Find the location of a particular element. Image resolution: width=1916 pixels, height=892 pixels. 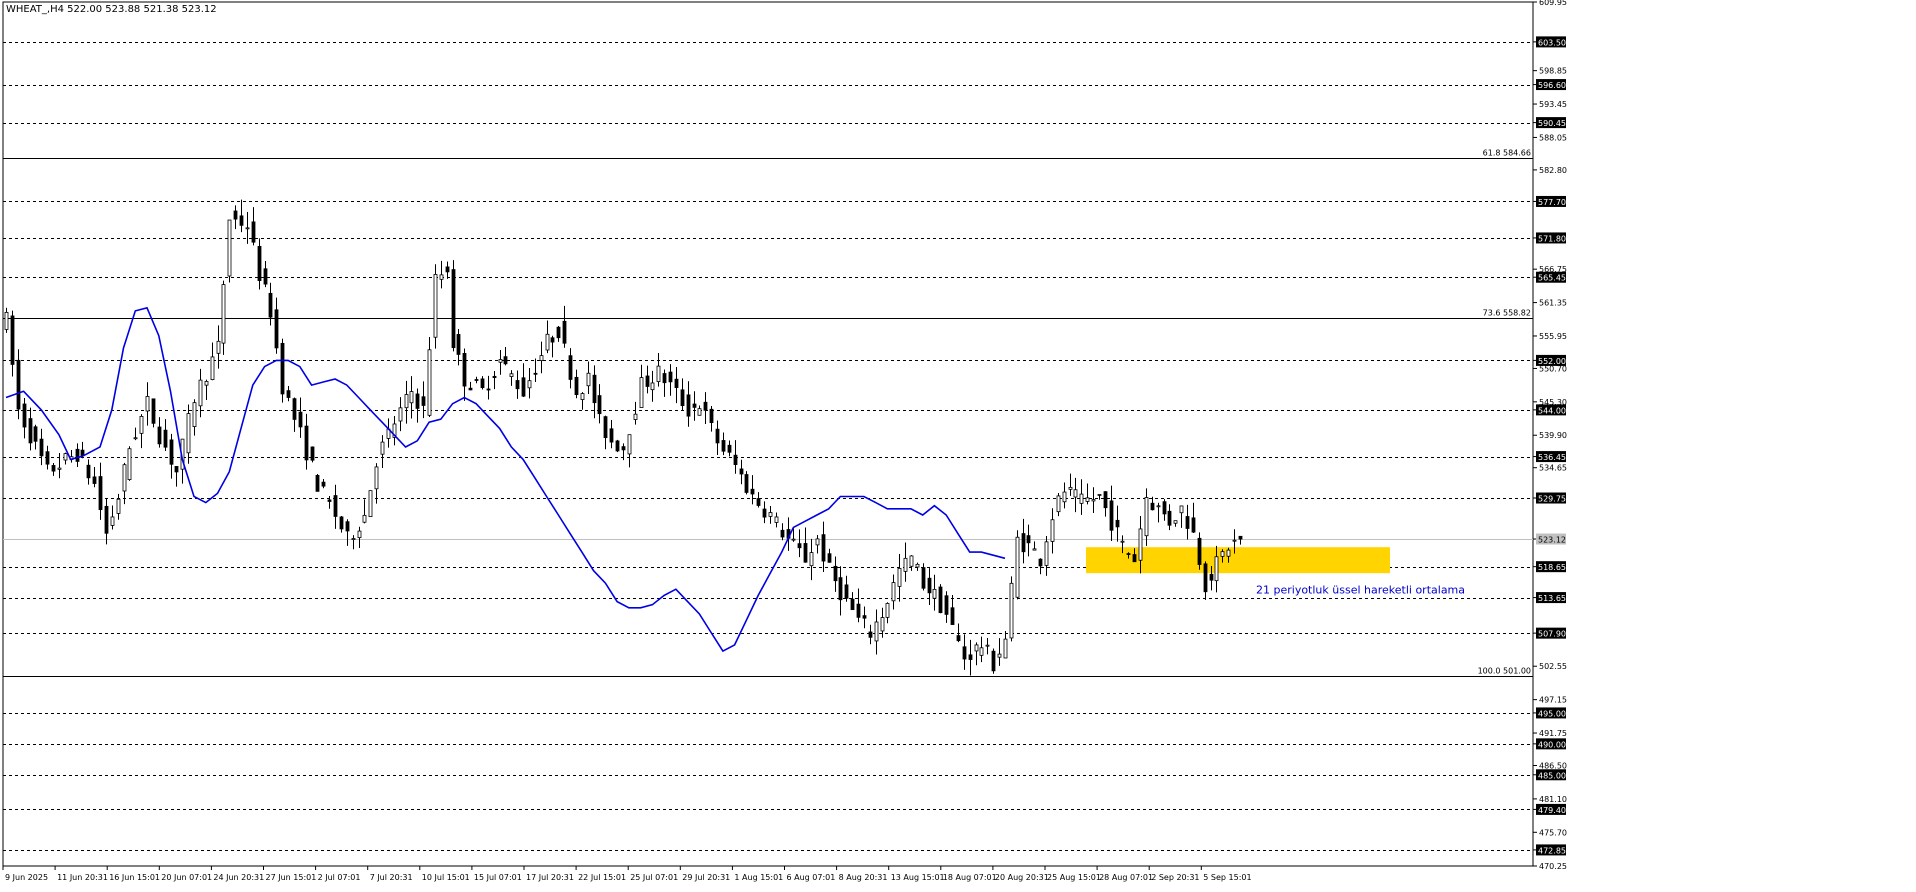

y-tick-label: 566.75 is located at coordinates (1553, 269).